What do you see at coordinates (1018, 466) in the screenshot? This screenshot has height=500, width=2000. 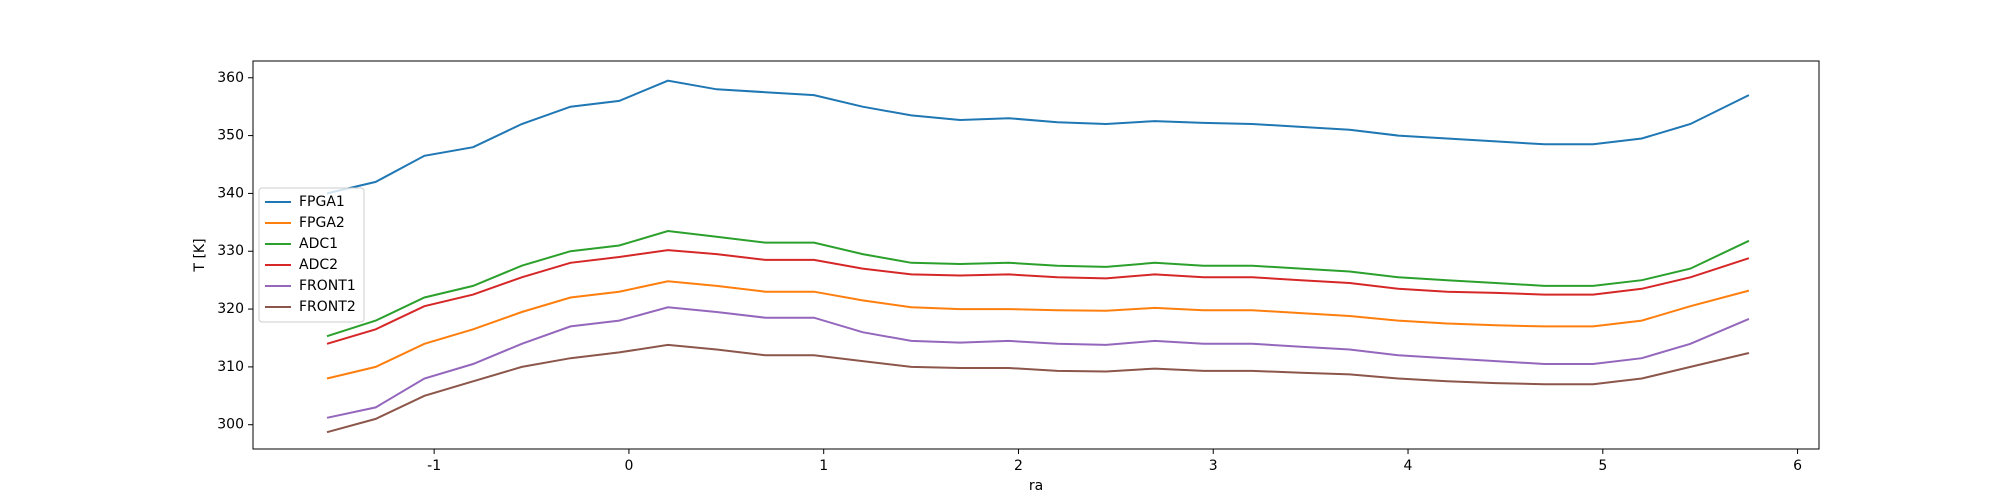 I see `x-tick-label: 2` at bounding box center [1018, 466].